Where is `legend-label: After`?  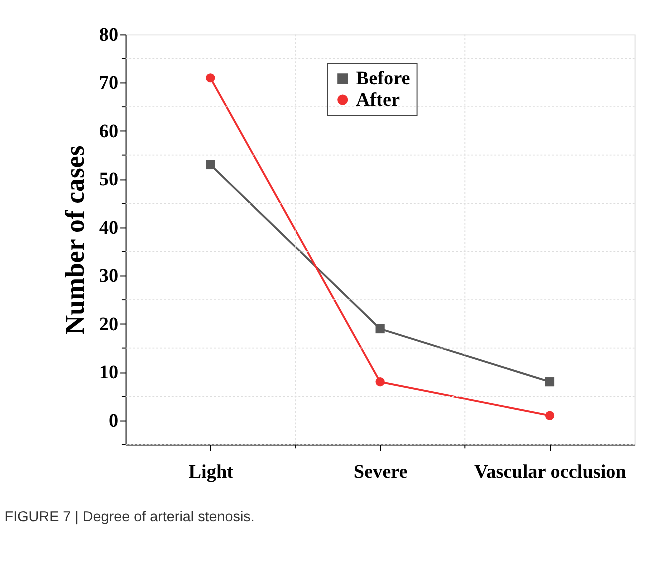 legend-label: After is located at coordinates (378, 100).